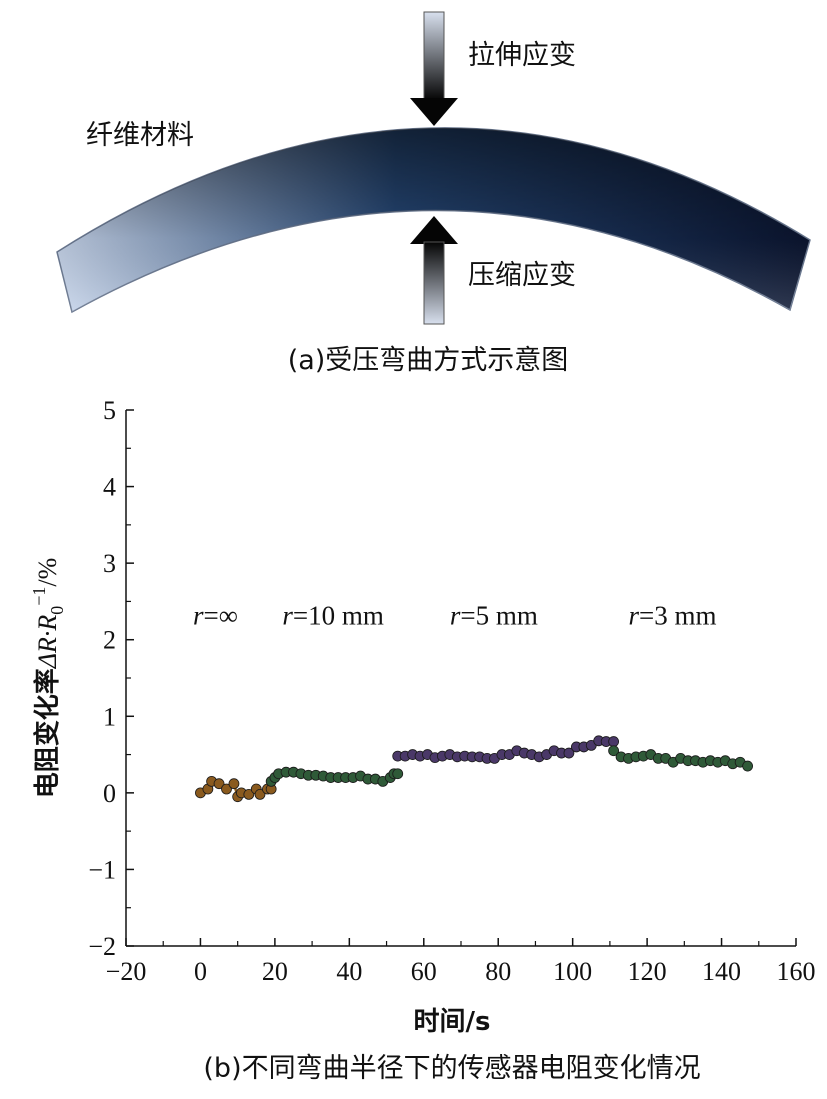 The image size is (827, 1099). I want to click on radius-annotations: r=∞ r=10 mm r=5 mm r=3 mm, so click(455, 615).